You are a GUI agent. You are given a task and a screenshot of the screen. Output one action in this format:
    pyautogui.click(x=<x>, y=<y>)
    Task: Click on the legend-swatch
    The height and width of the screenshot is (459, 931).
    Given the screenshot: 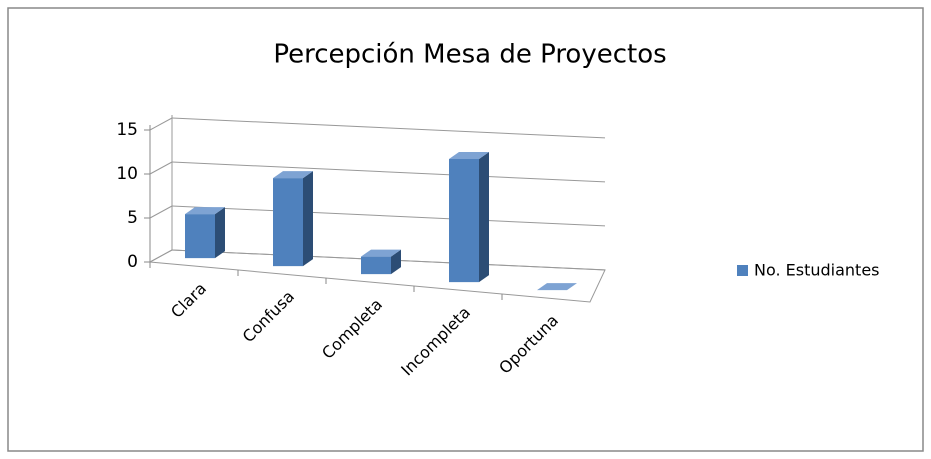 What is the action you would take?
    pyautogui.click(x=742, y=270)
    